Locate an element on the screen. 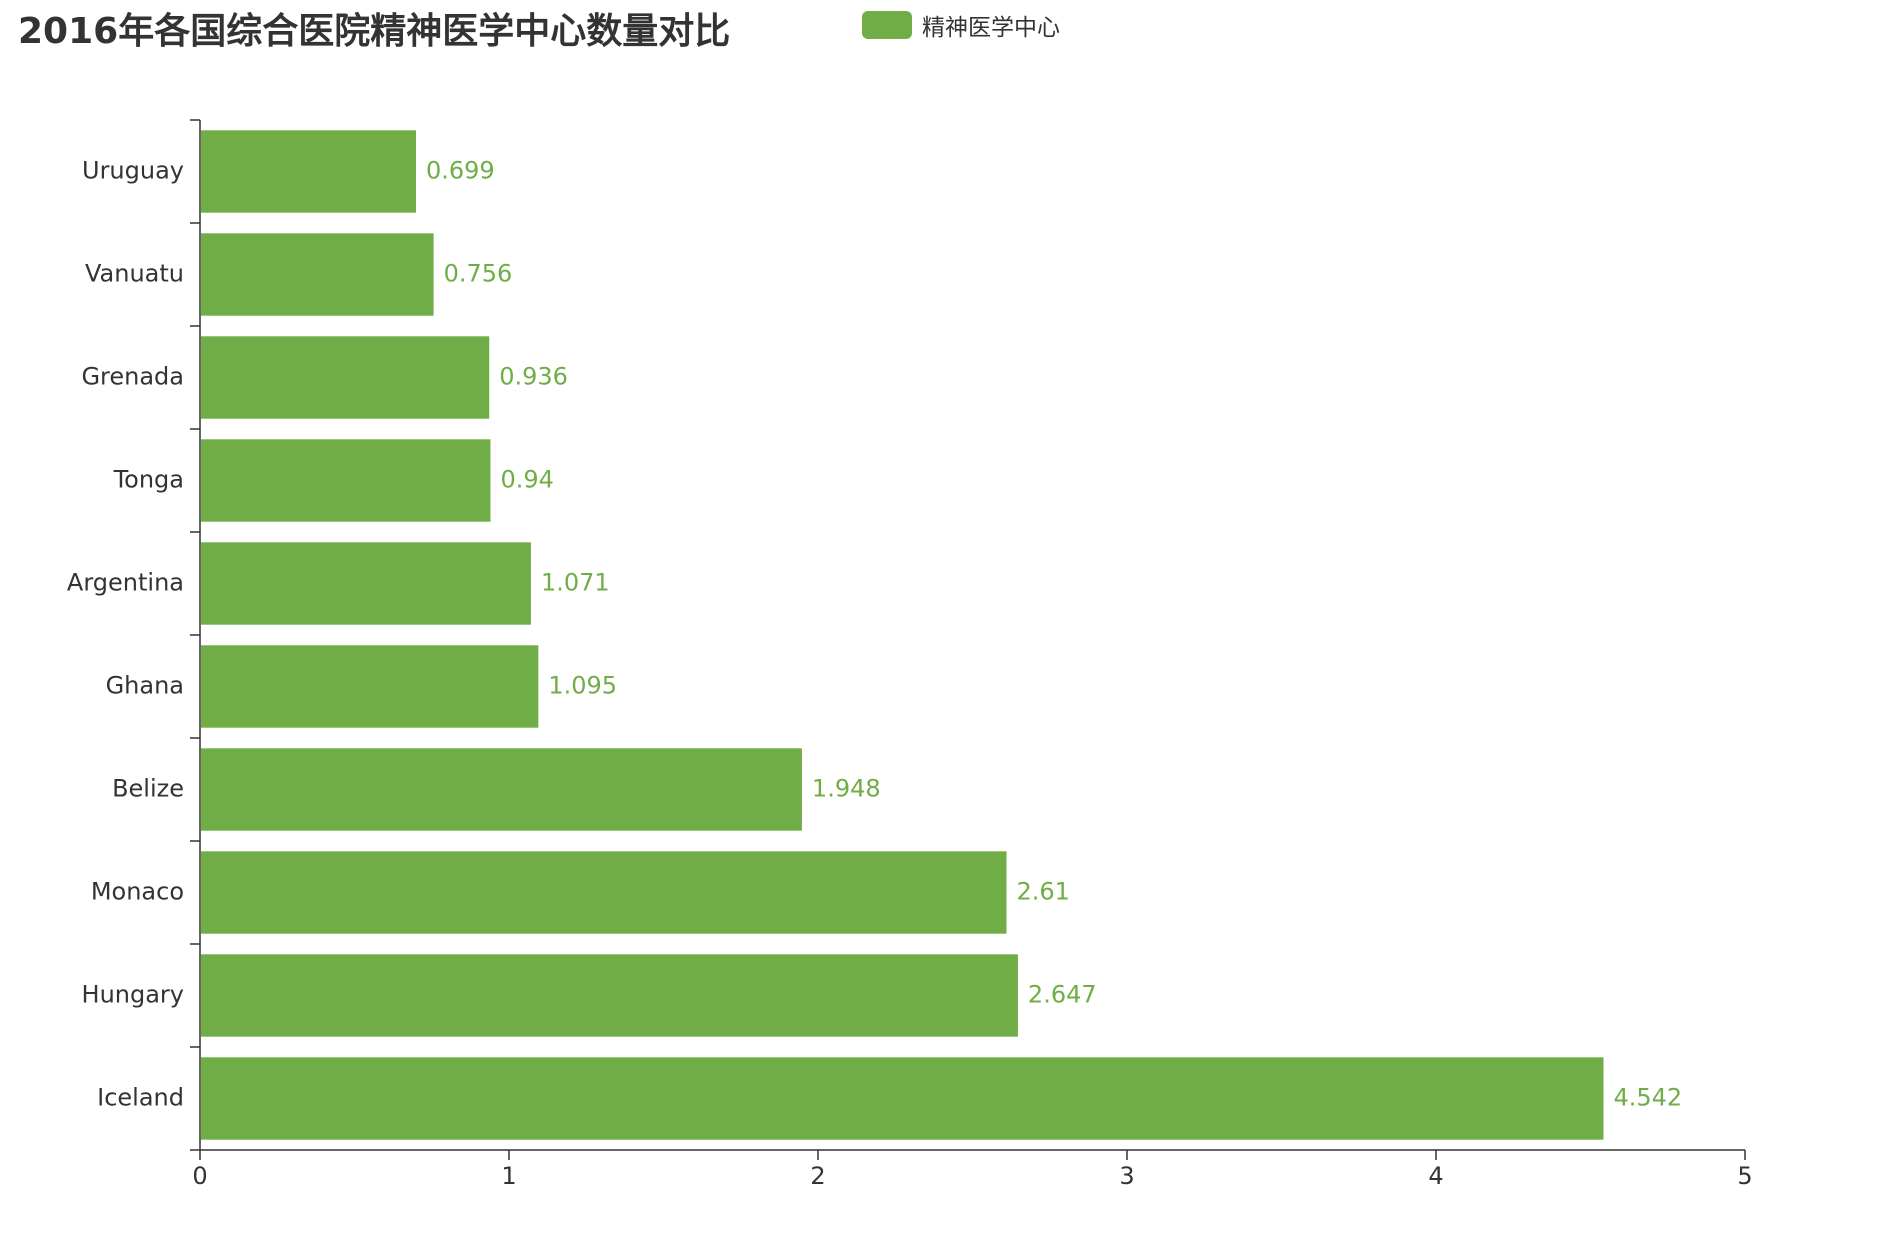 This screenshot has width=1900, height=1250. bar-monaco is located at coordinates (604, 892).